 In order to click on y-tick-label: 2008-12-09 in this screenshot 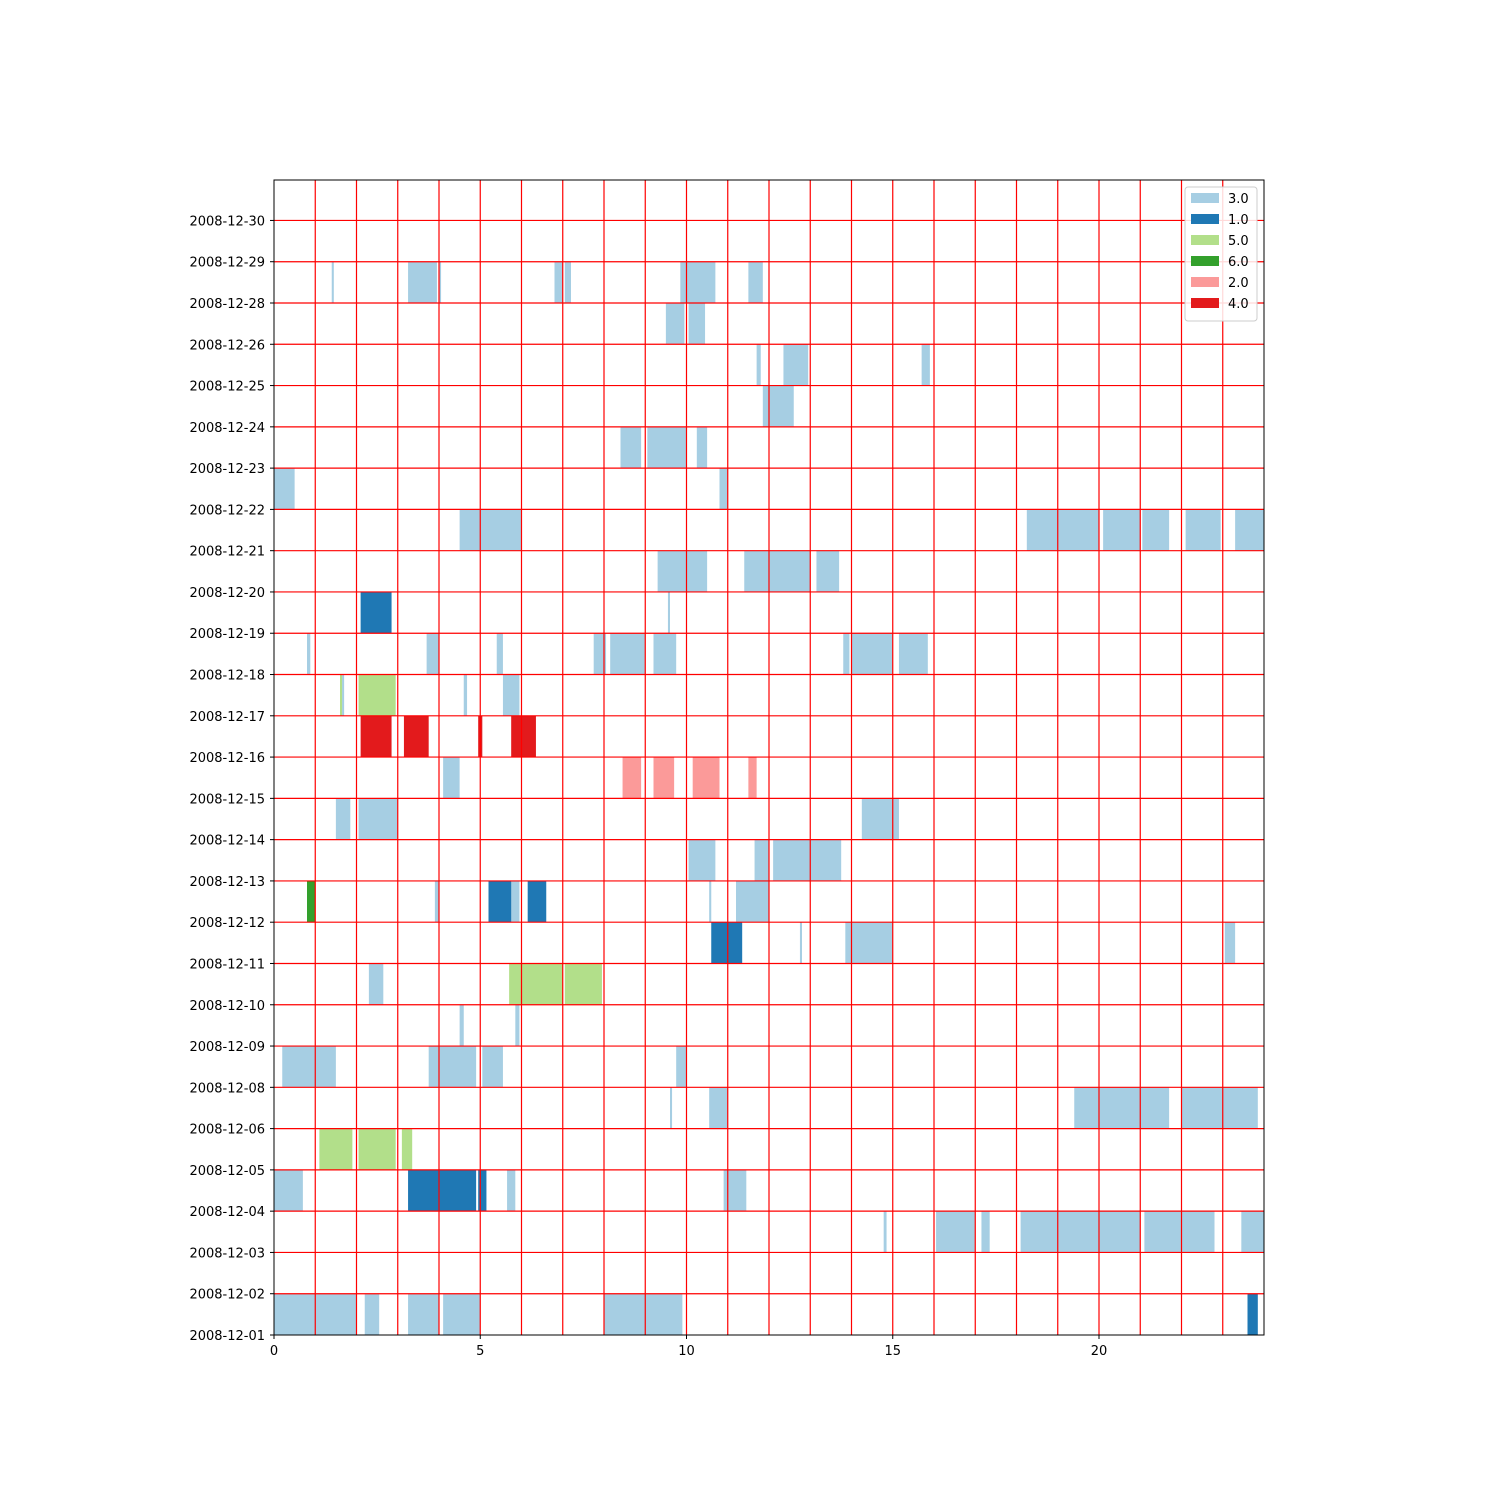, I will do `click(227, 1047)`.